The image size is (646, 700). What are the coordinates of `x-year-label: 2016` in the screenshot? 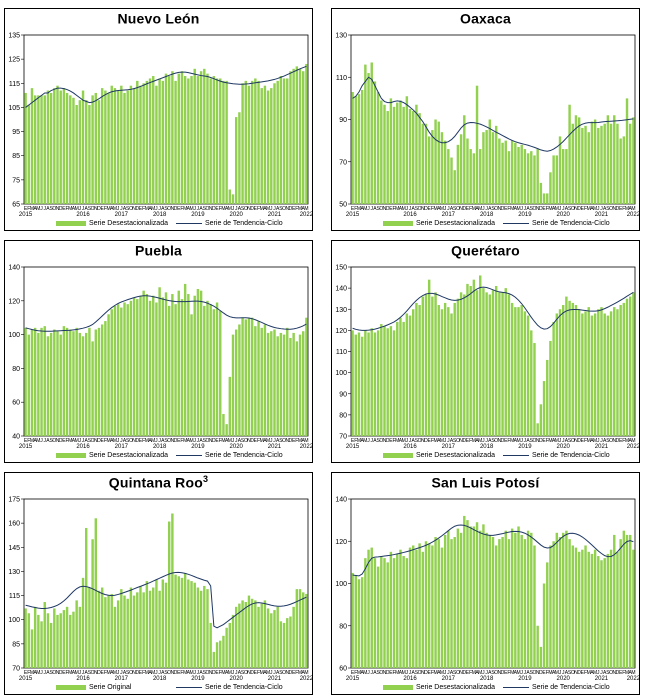 It's located at (410, 447).